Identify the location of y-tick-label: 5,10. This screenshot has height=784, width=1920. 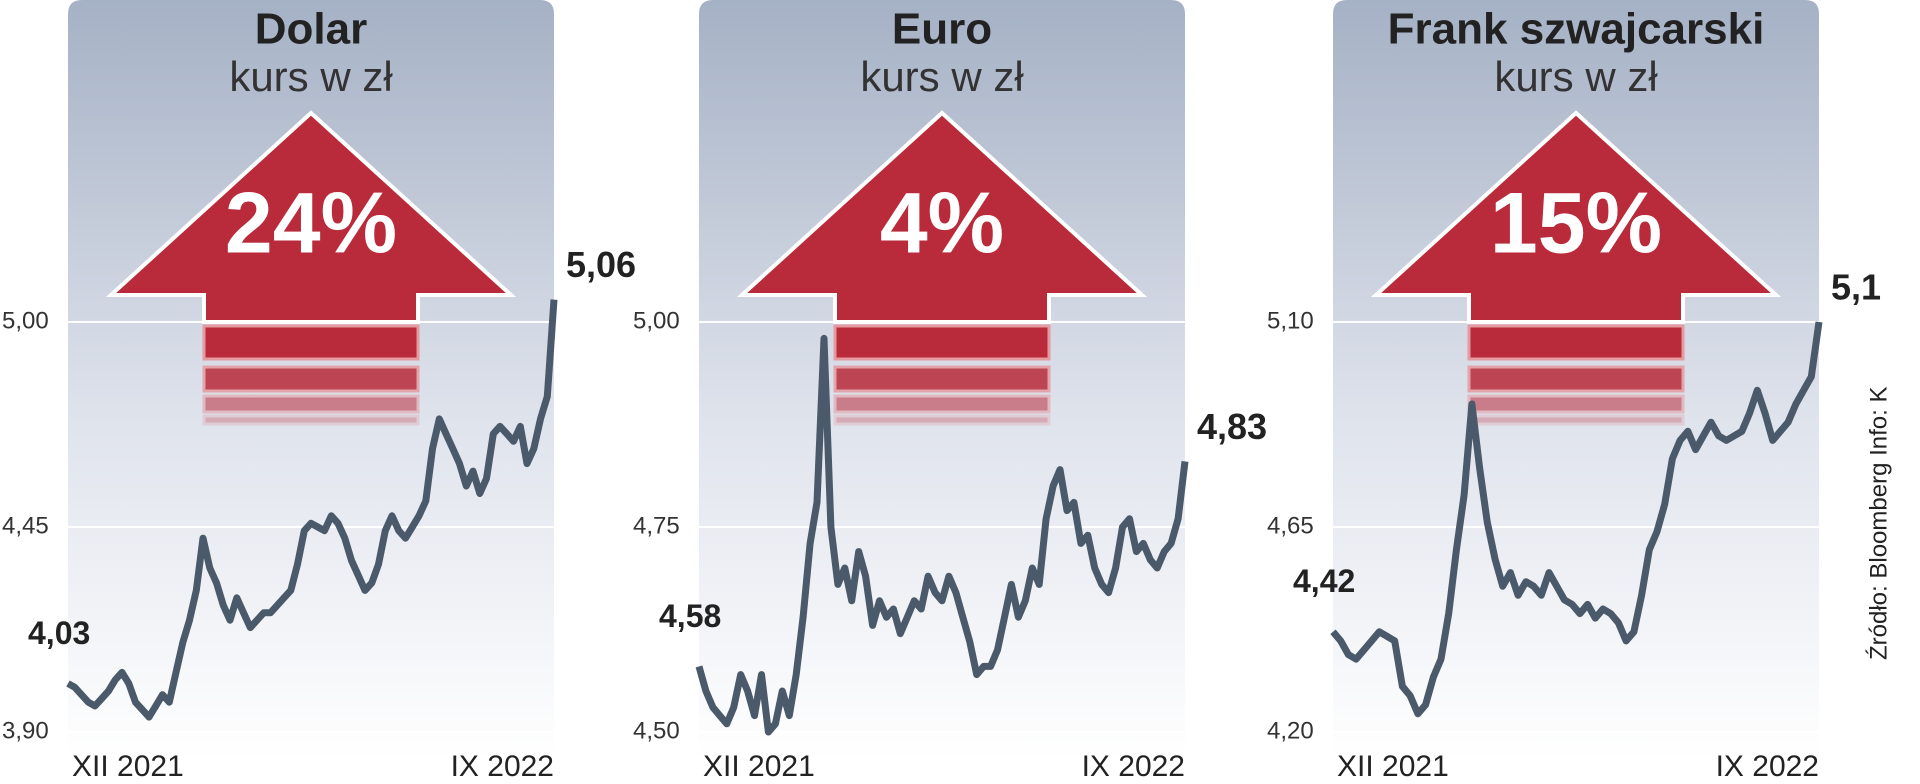
(1290, 320).